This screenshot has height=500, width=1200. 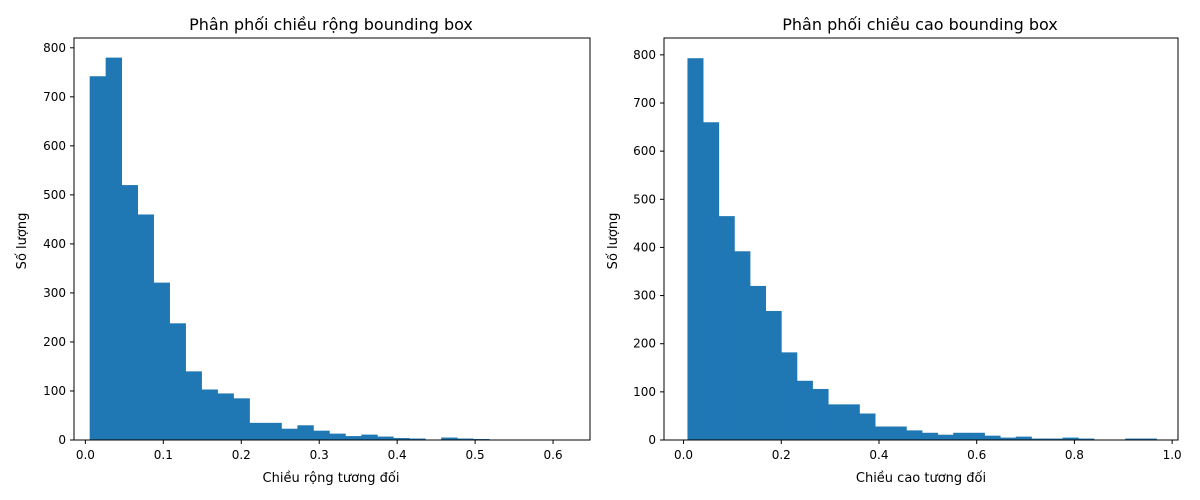 What do you see at coordinates (920, 24) in the screenshot?
I see `chart-title: Phân phối chiều cao bounding box` at bounding box center [920, 24].